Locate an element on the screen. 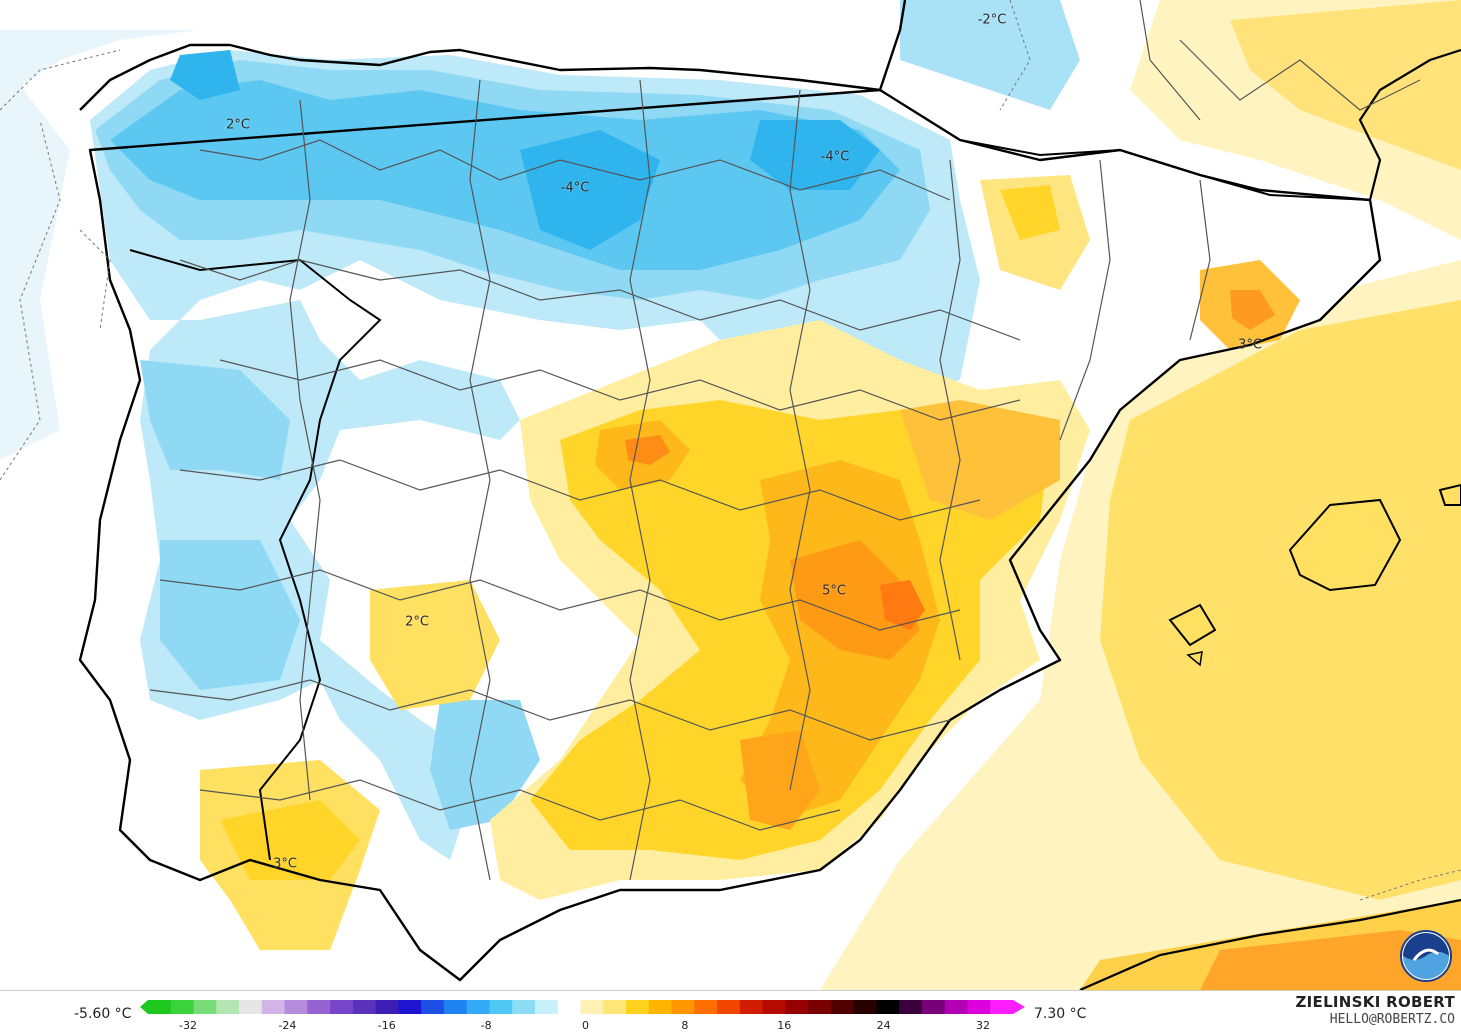 This screenshot has height=1036, width=1461. east-warm is located at coordinates (980, 460).